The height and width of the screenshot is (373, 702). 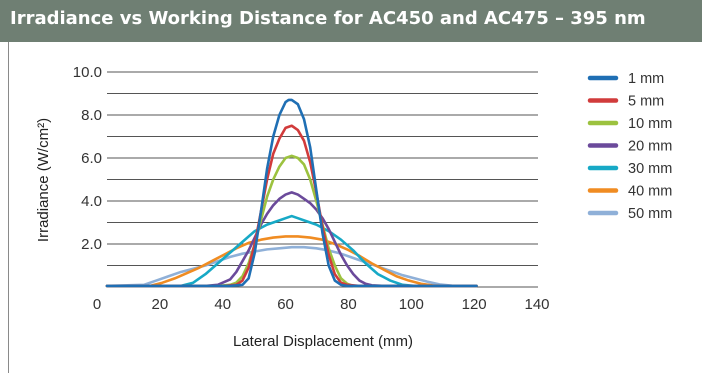 I want to click on y-tick-labels: 2.0 4.0 6.0 8.0 10.0, so click(x=87, y=158).